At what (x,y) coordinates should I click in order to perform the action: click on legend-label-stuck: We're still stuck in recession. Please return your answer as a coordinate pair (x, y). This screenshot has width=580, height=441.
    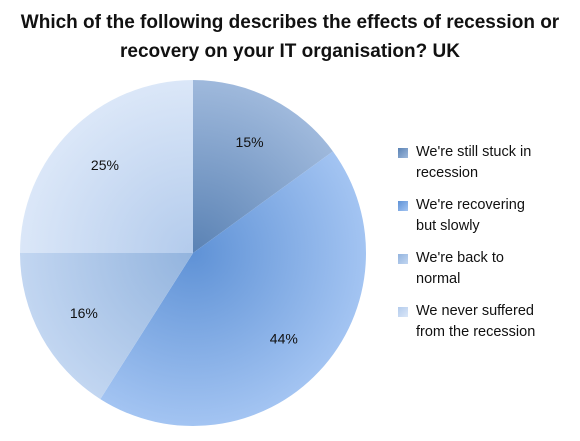
    Looking at the image, I should click on (496, 163).